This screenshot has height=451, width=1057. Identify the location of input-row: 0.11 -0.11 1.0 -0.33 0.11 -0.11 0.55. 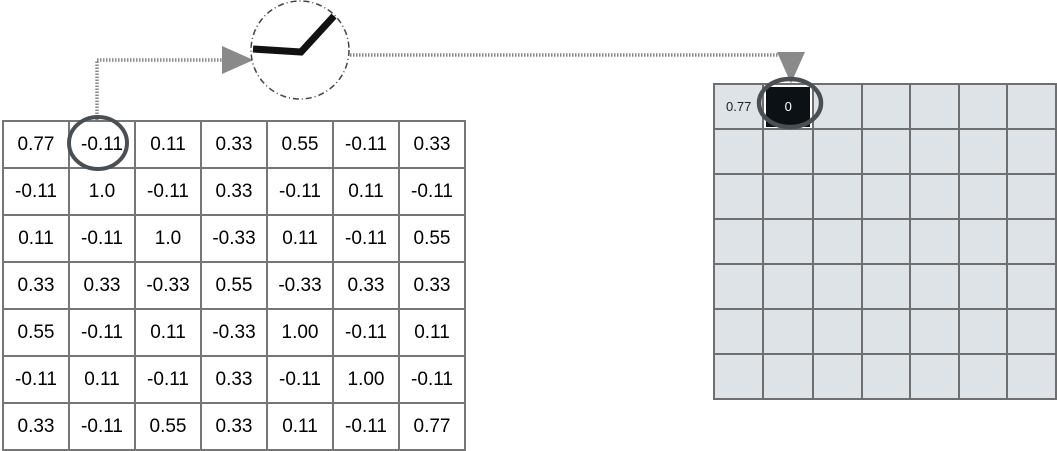
(234, 238).